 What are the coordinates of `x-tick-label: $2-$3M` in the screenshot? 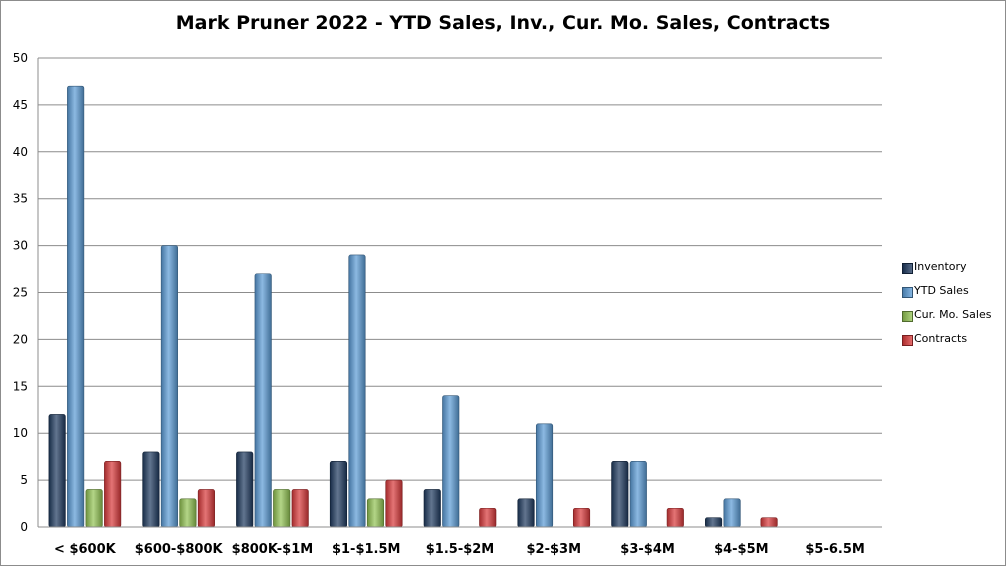 It's located at (554, 549).